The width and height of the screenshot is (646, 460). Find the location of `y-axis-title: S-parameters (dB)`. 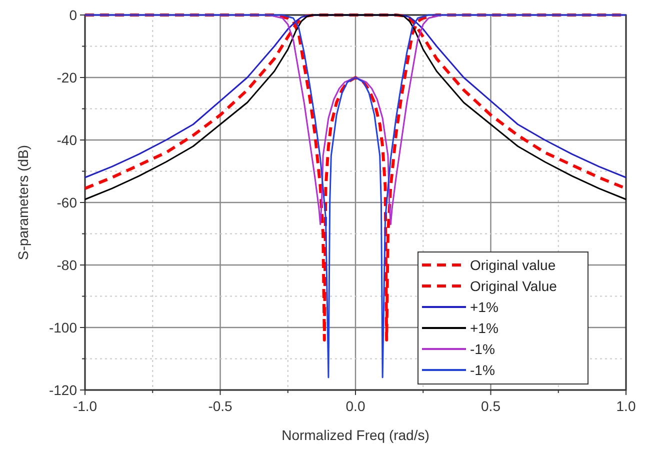

y-axis-title: S-parameters (dB) is located at coordinates (23, 202).